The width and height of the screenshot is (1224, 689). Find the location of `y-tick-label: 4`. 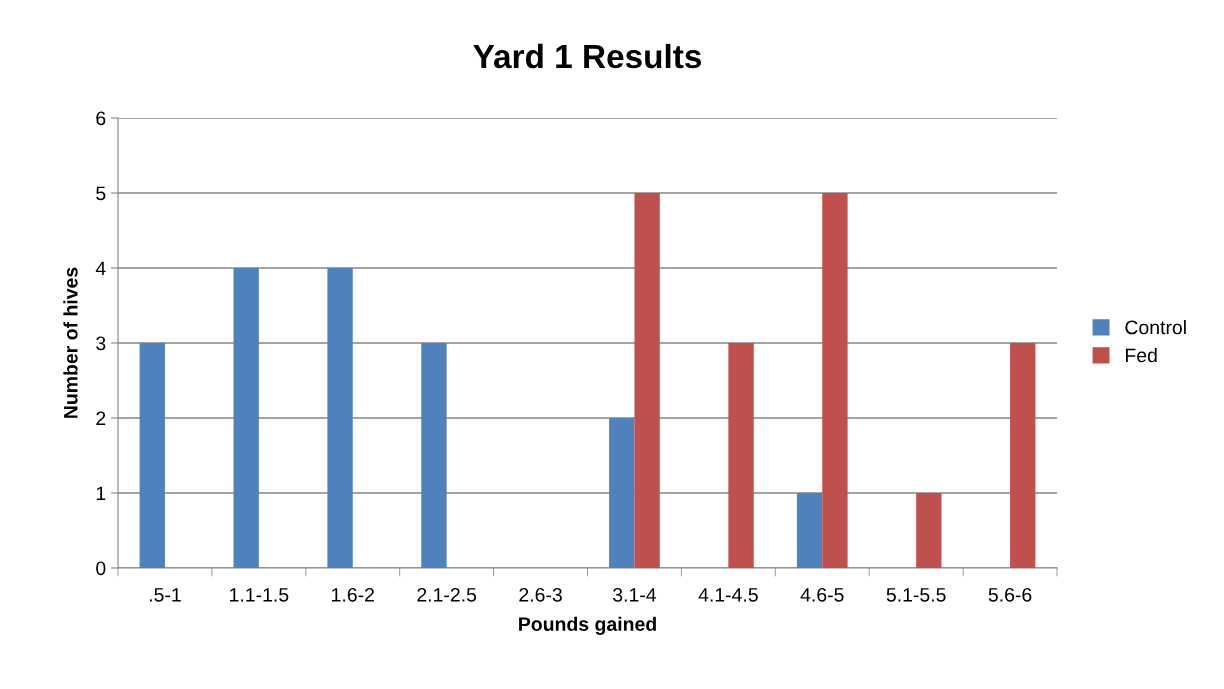

y-tick-label: 4 is located at coordinates (100, 268).